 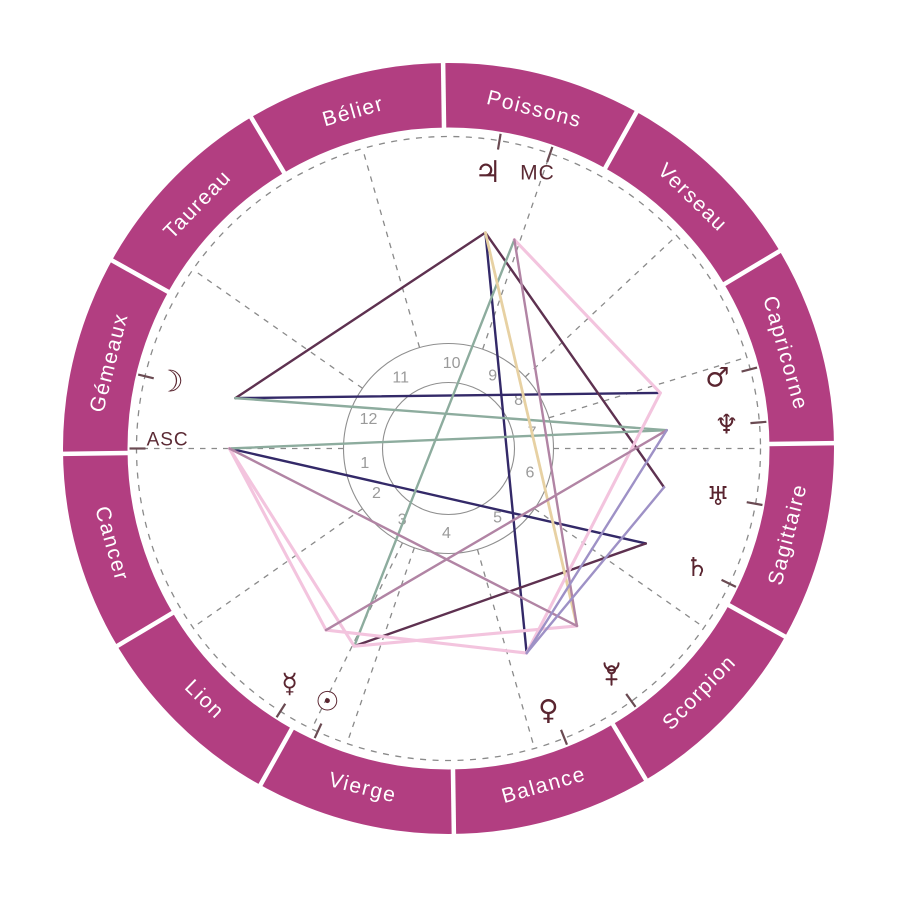 I want to click on aspect-line-sun-pluto, so click(x=465, y=636).